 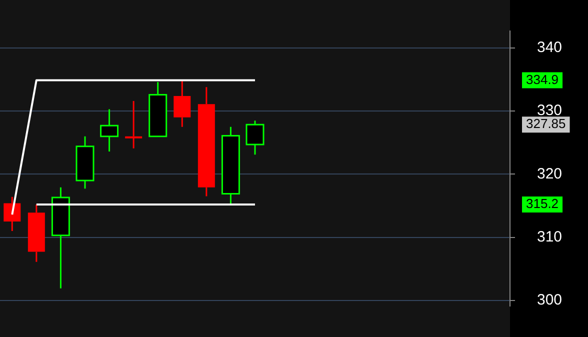 What do you see at coordinates (542, 204) in the screenshot?
I see `text: 315.2` at bounding box center [542, 204].